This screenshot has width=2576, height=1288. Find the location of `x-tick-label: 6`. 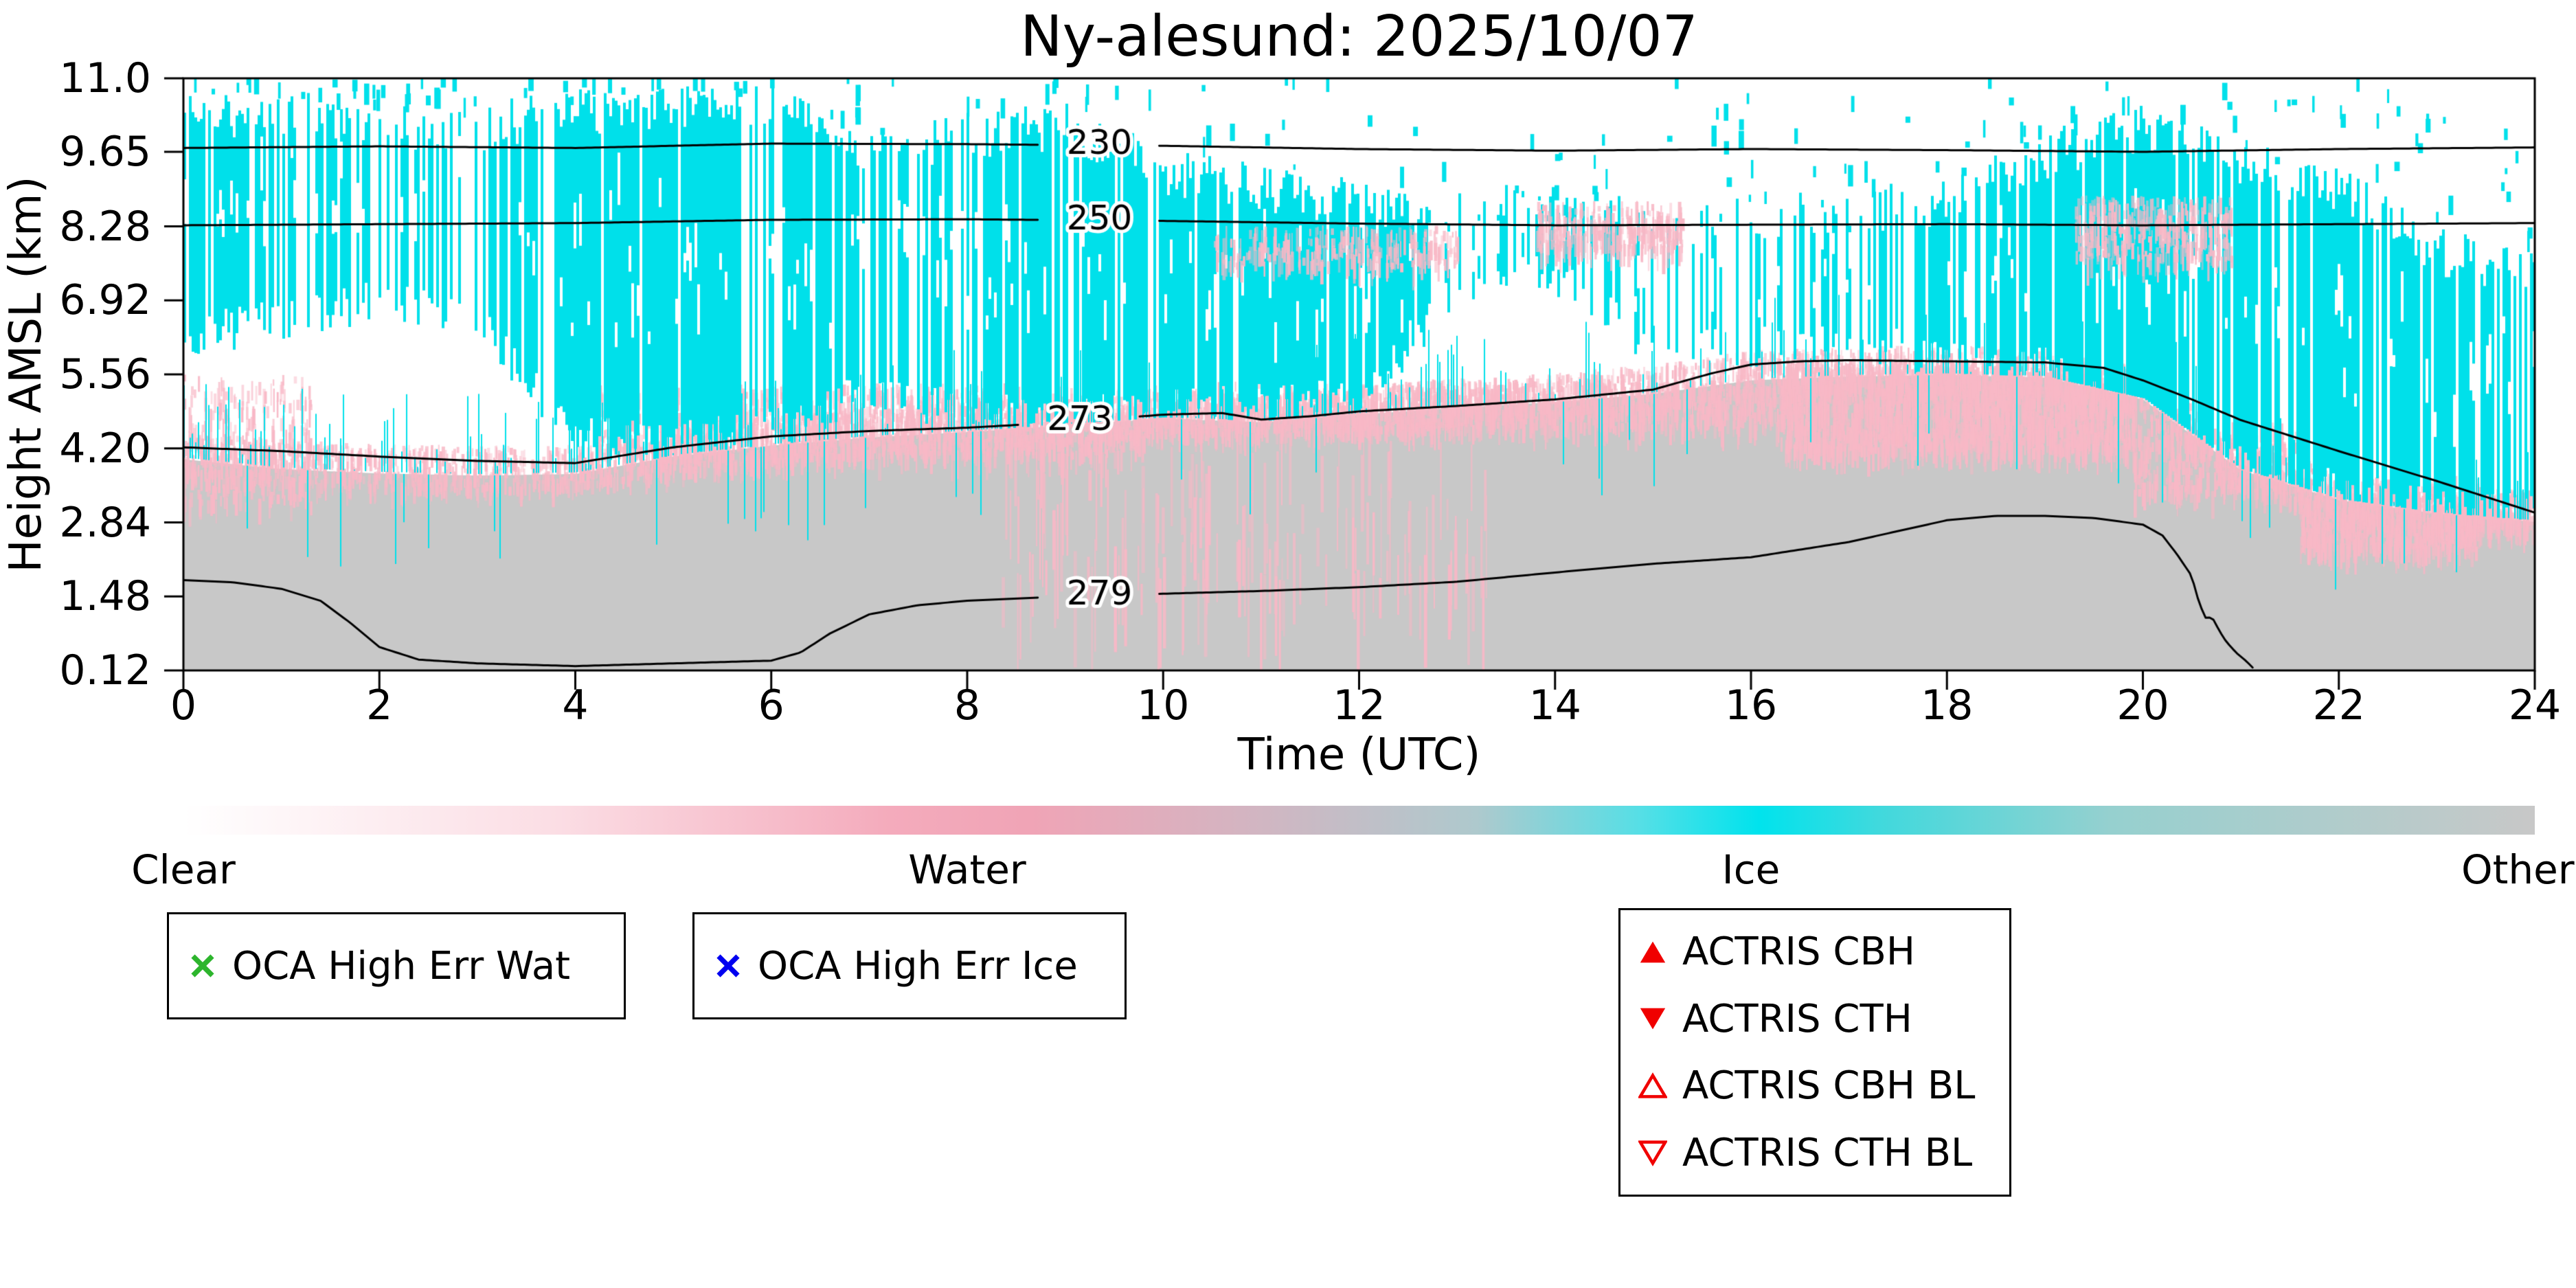

x-tick-label: 6 is located at coordinates (771, 705).